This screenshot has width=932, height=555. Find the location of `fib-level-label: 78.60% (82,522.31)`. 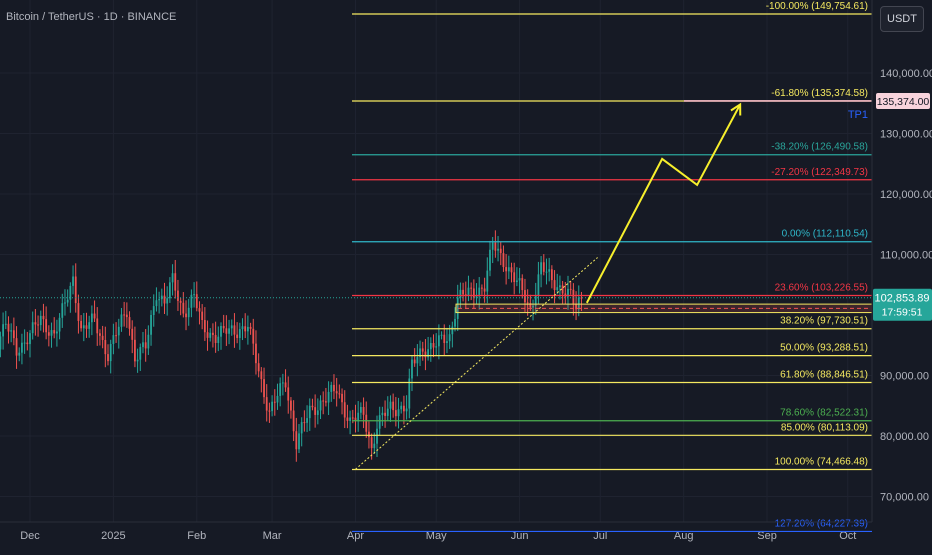

fib-level-label: 78.60% (82,522.31) is located at coordinates (824, 413).